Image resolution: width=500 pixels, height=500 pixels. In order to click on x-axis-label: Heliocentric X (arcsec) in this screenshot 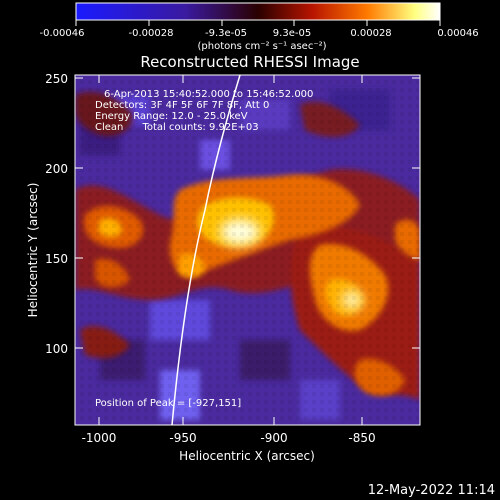, I will do `click(247, 456)`.